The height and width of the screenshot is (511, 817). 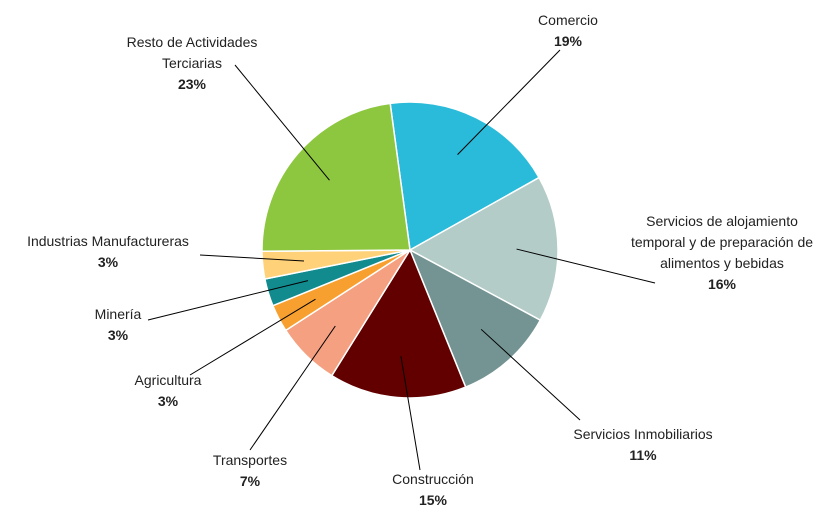 I want to click on category-label: Resto de Actividades Terciarias, so click(x=192, y=52).